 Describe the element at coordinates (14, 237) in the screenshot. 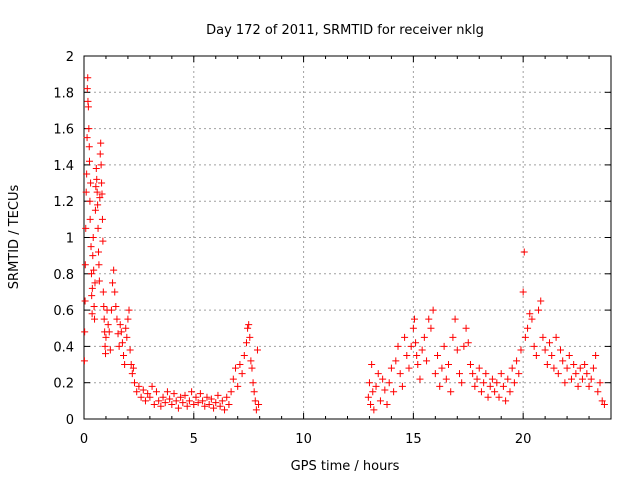

I see `y-axis-label: SRMTID / TECUs` at that location.